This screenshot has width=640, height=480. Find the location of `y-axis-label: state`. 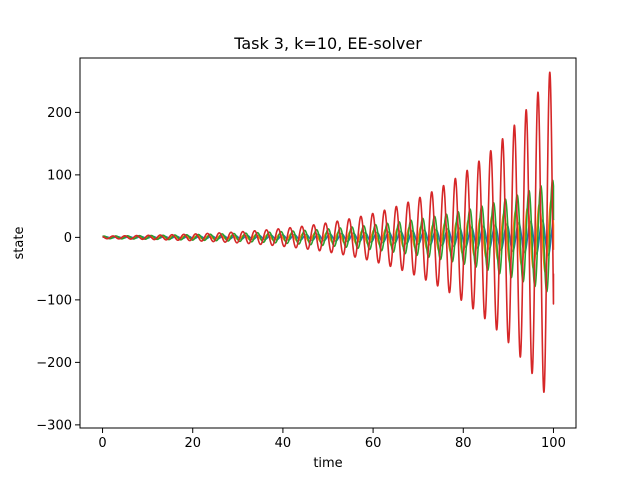

y-axis-label: state is located at coordinates (19, 243).